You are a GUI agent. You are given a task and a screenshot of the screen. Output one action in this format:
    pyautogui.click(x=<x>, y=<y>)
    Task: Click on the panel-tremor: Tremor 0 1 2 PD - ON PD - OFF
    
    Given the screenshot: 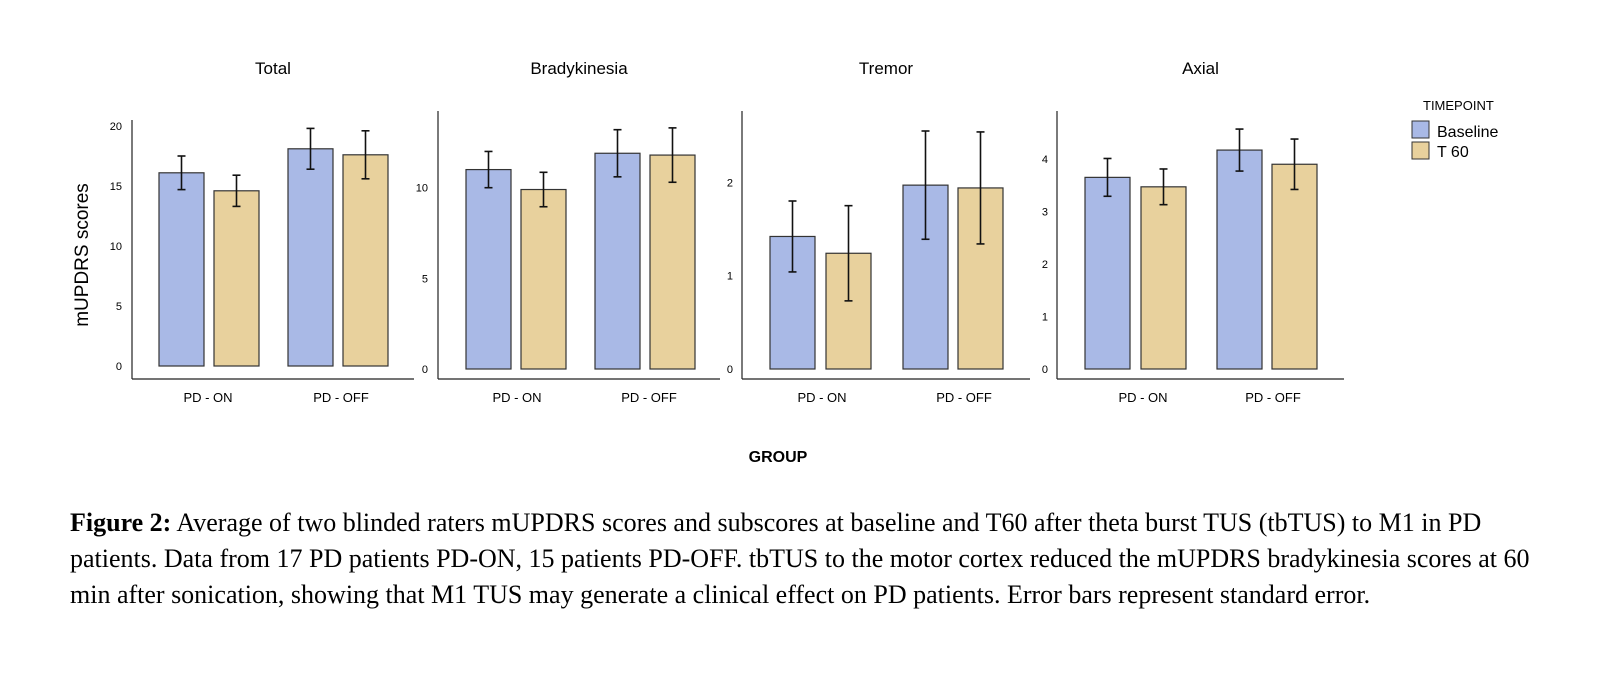 What is the action you would take?
    pyautogui.click(x=878, y=232)
    